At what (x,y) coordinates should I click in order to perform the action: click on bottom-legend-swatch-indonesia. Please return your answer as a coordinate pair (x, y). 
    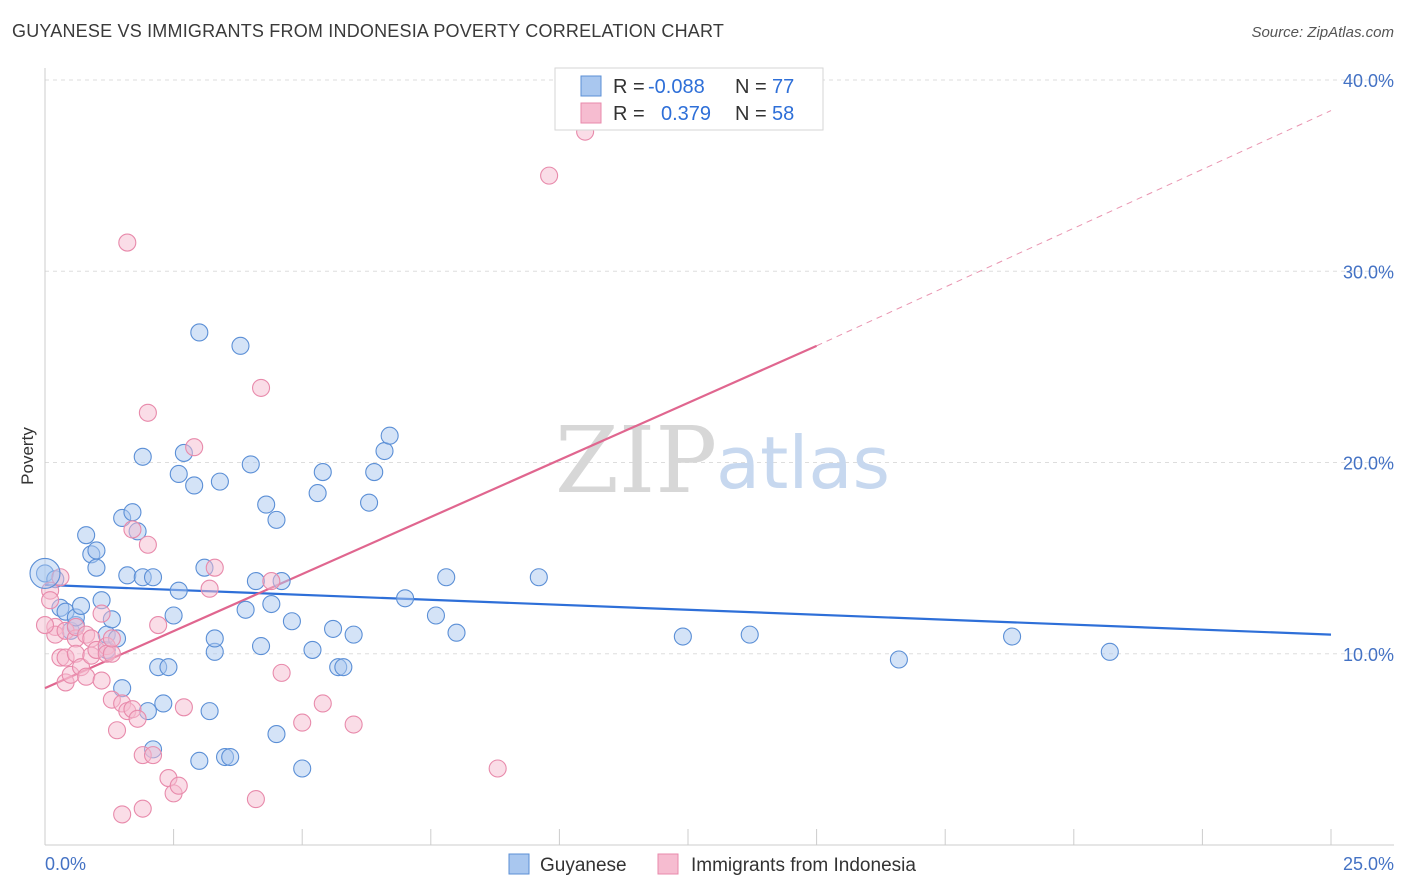
    Looking at the image, I should click on (668, 864).